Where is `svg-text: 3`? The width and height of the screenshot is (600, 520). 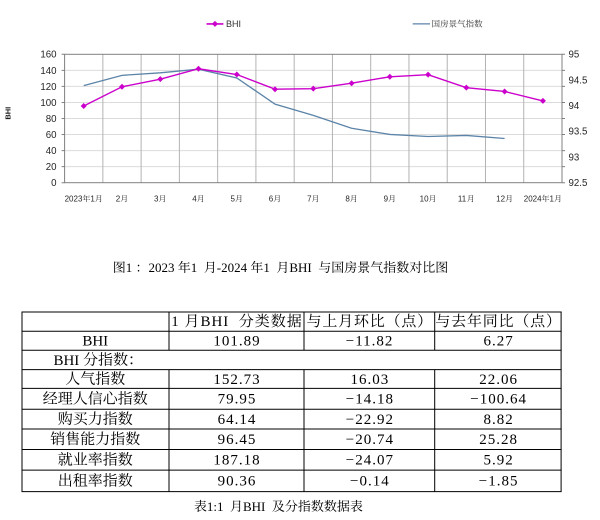 svg-text: 3 is located at coordinates (156, 199).